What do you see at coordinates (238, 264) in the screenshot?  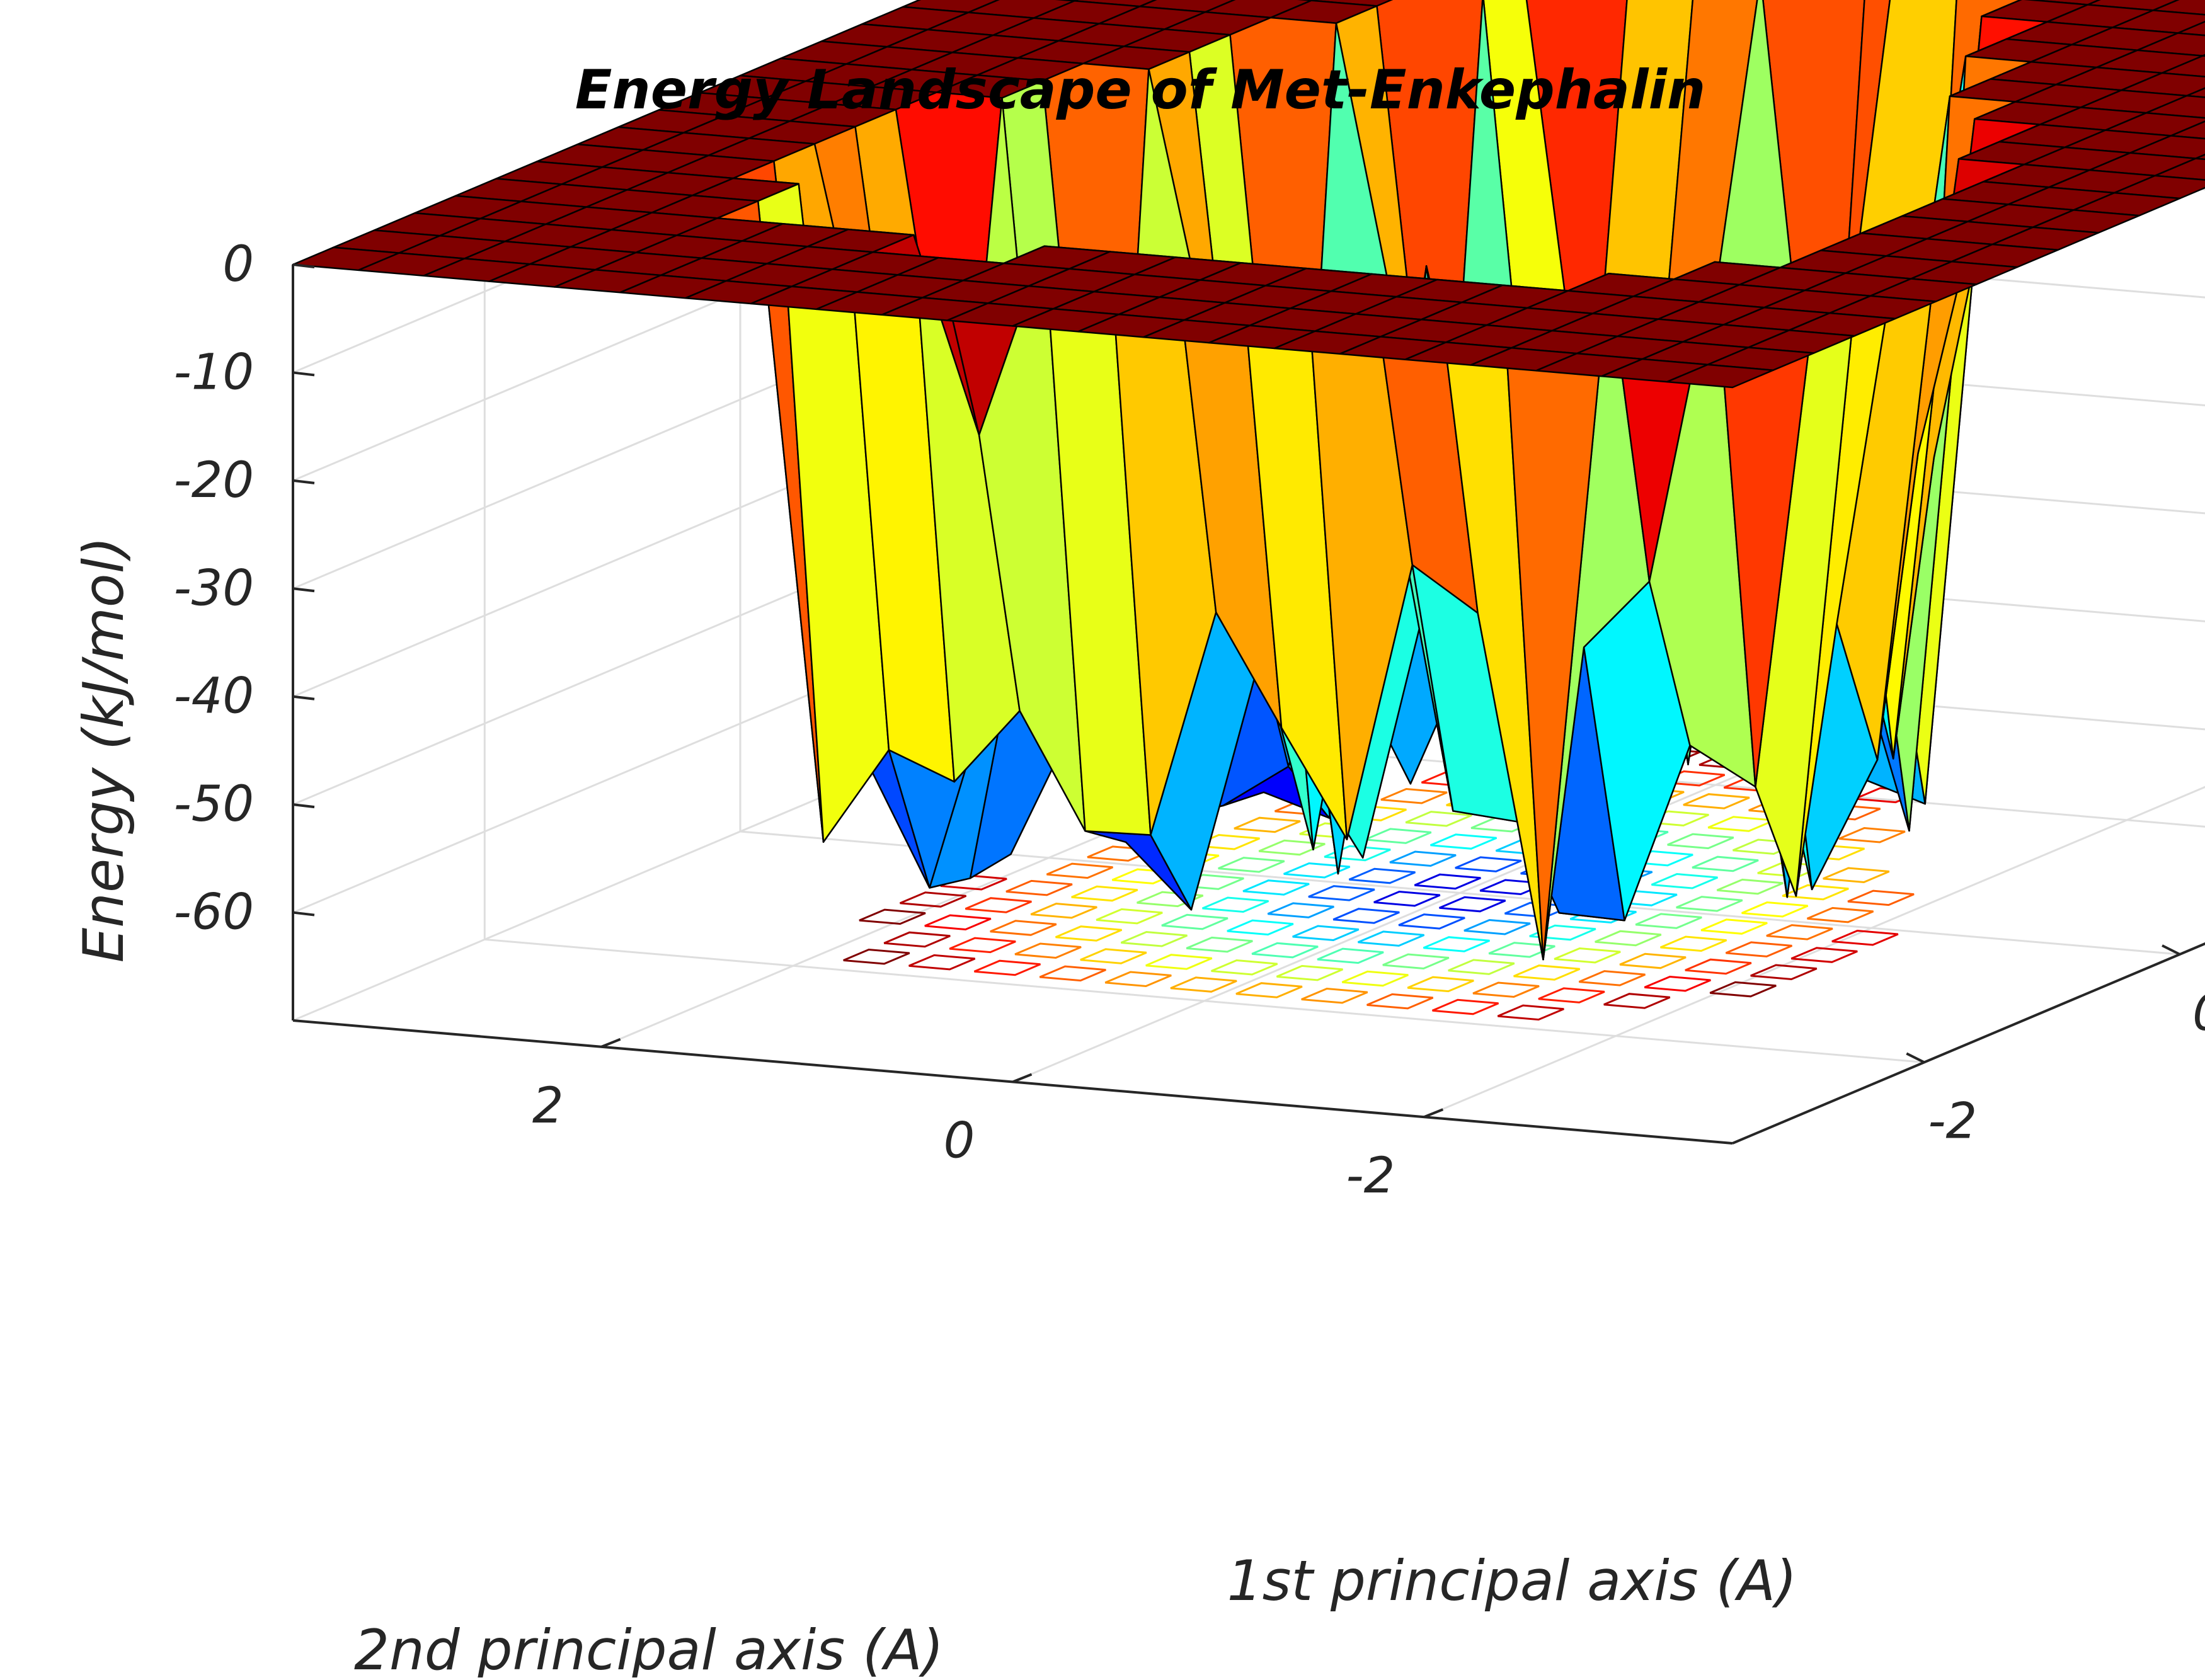 I see `z-tick-label: 0` at bounding box center [238, 264].